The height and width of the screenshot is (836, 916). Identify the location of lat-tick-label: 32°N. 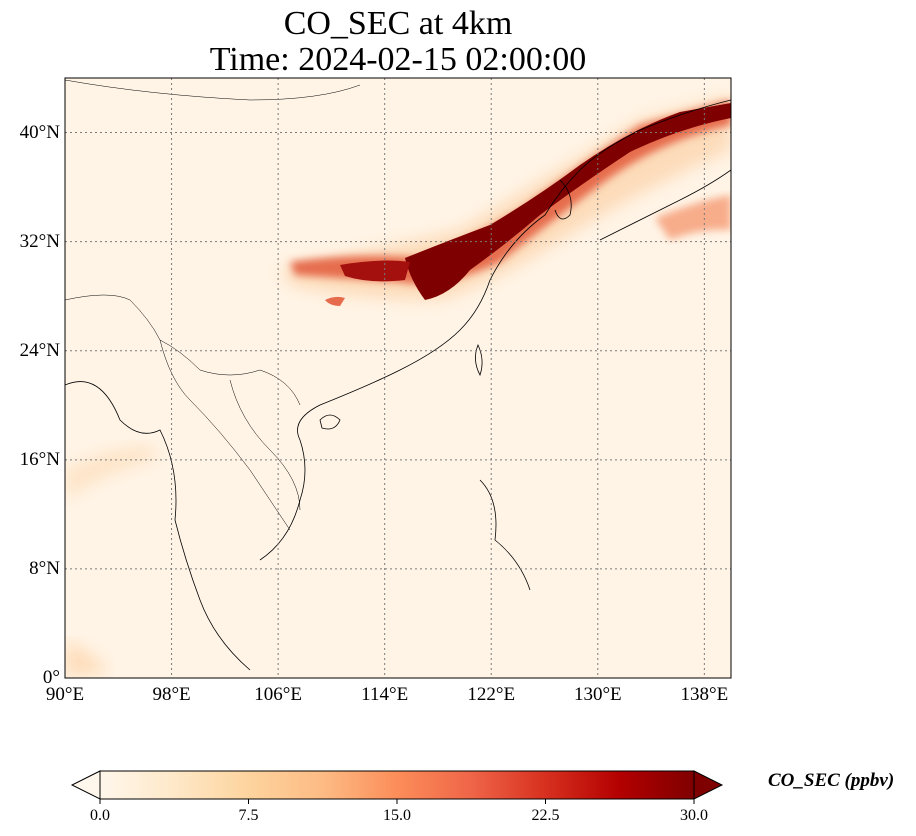
(39, 241).